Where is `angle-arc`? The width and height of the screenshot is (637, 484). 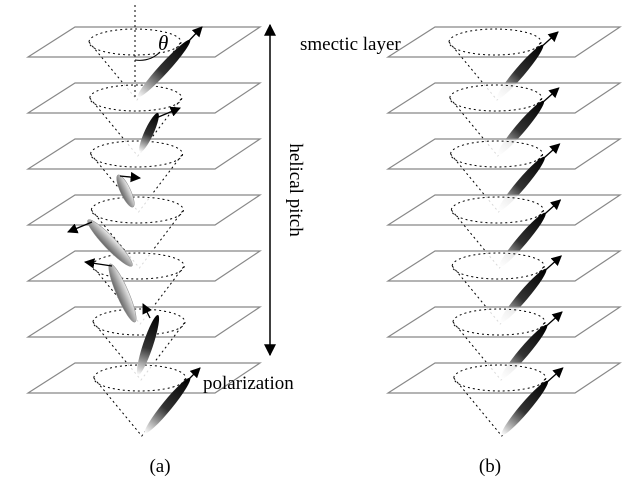
angle-arc is located at coordinates (147, 56).